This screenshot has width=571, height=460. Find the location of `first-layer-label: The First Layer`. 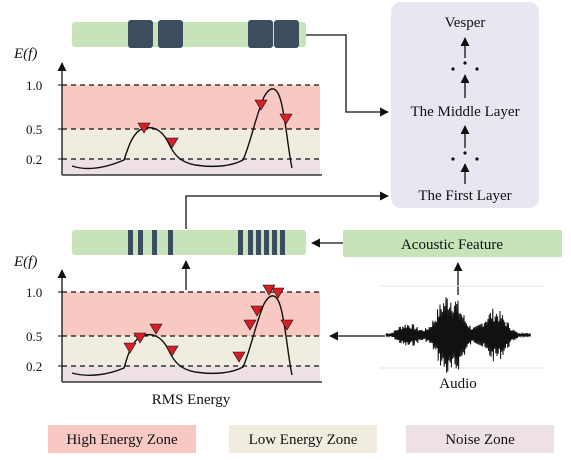

first-layer-label: The First Layer is located at coordinates (464, 196).